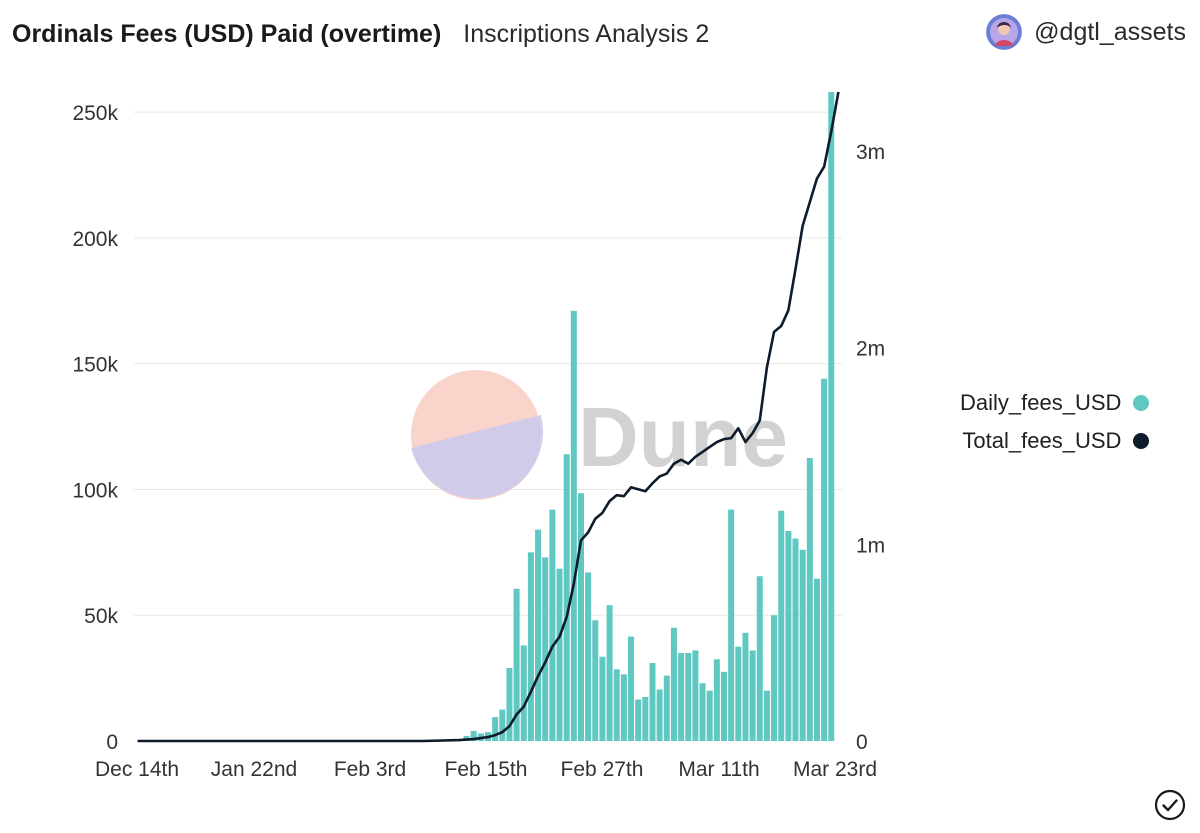 The height and width of the screenshot is (833, 1200). What do you see at coordinates (95, 428) in the screenshot?
I see `y-axis-left: 0 50k 100k 150k 200k 250k` at bounding box center [95, 428].